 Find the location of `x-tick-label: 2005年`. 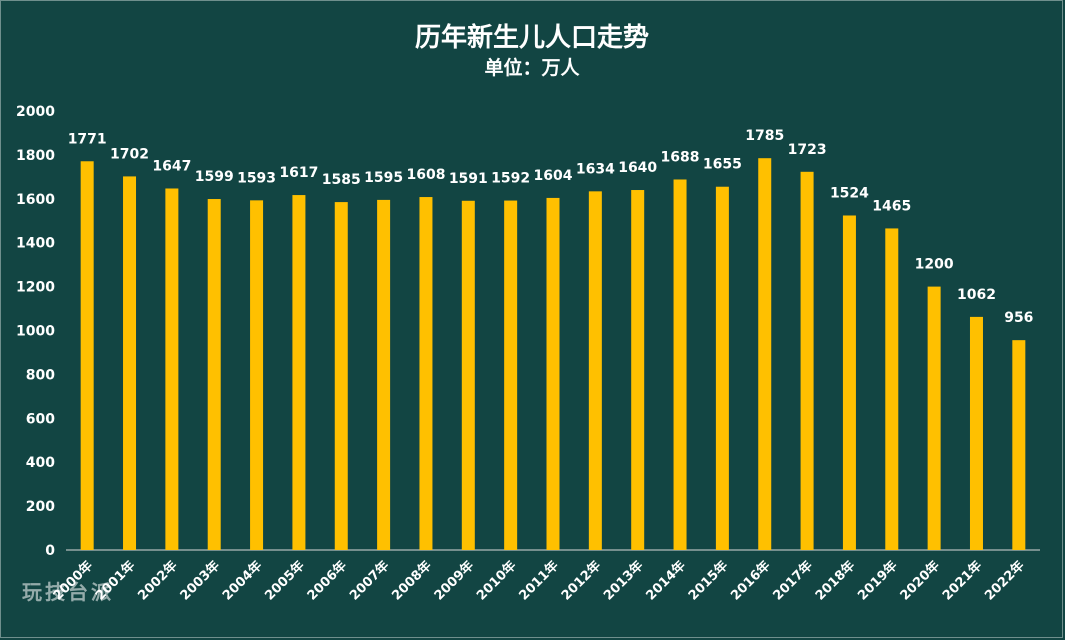

x-tick-label: 2005年 is located at coordinates (285, 581).